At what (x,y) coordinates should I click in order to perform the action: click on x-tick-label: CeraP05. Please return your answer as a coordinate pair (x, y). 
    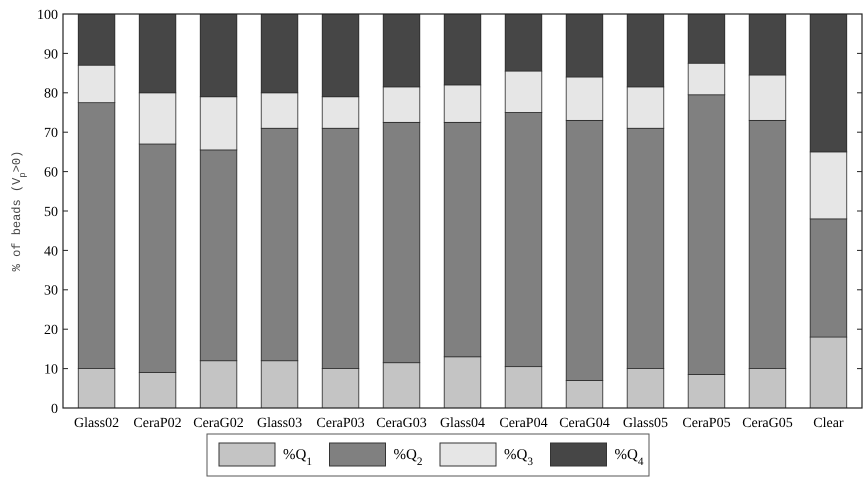
    Looking at the image, I should click on (706, 423).